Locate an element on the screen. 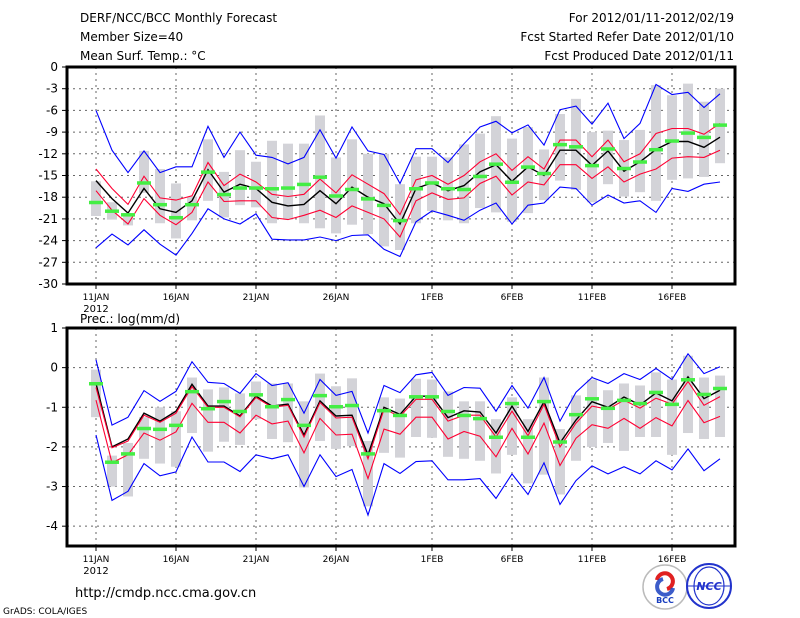 The image size is (800, 618). series-member-min is located at coordinates (408, 475).